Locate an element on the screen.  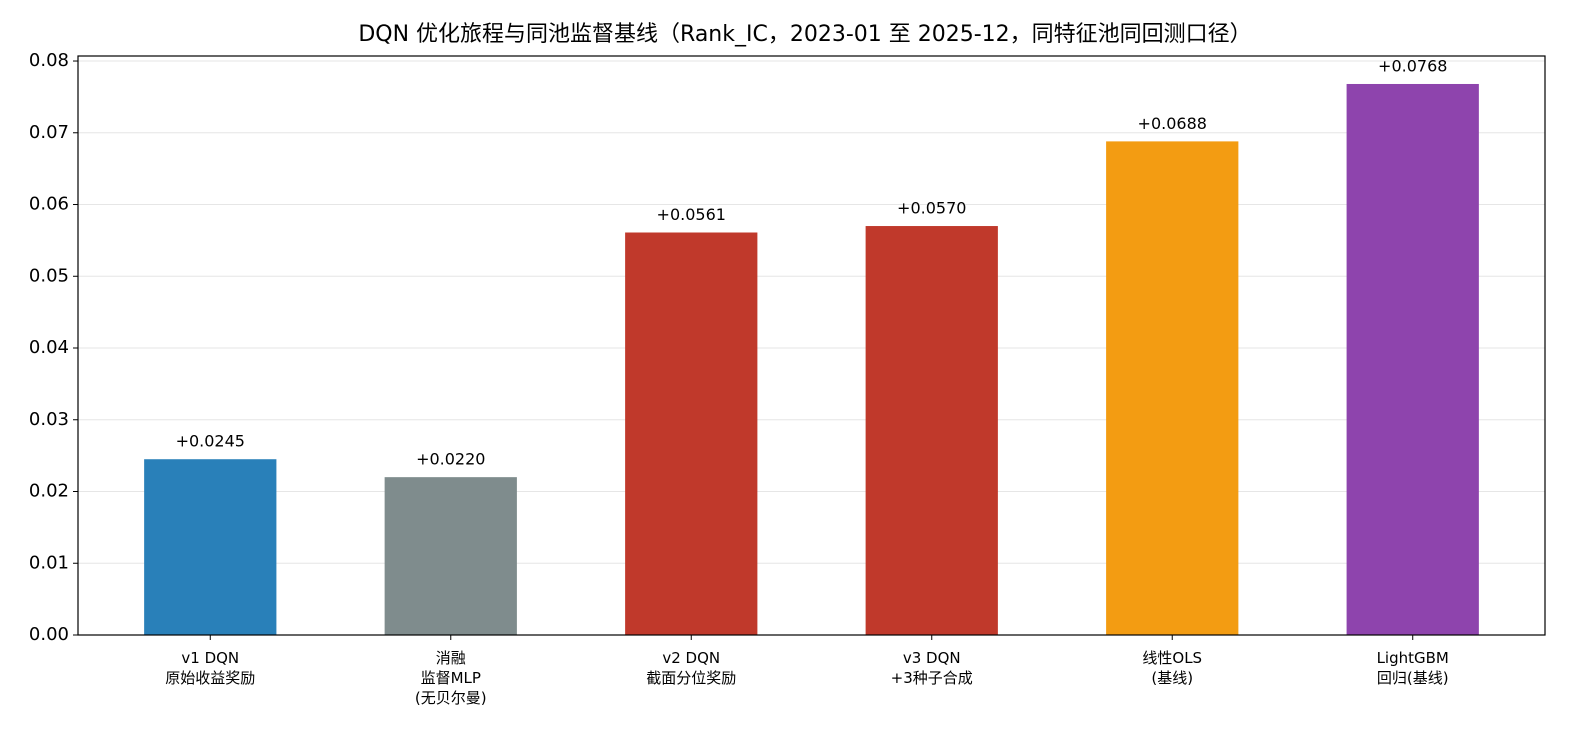
x-tick-label: v2 DQN 截面分位奖励 is located at coordinates (691, 668).